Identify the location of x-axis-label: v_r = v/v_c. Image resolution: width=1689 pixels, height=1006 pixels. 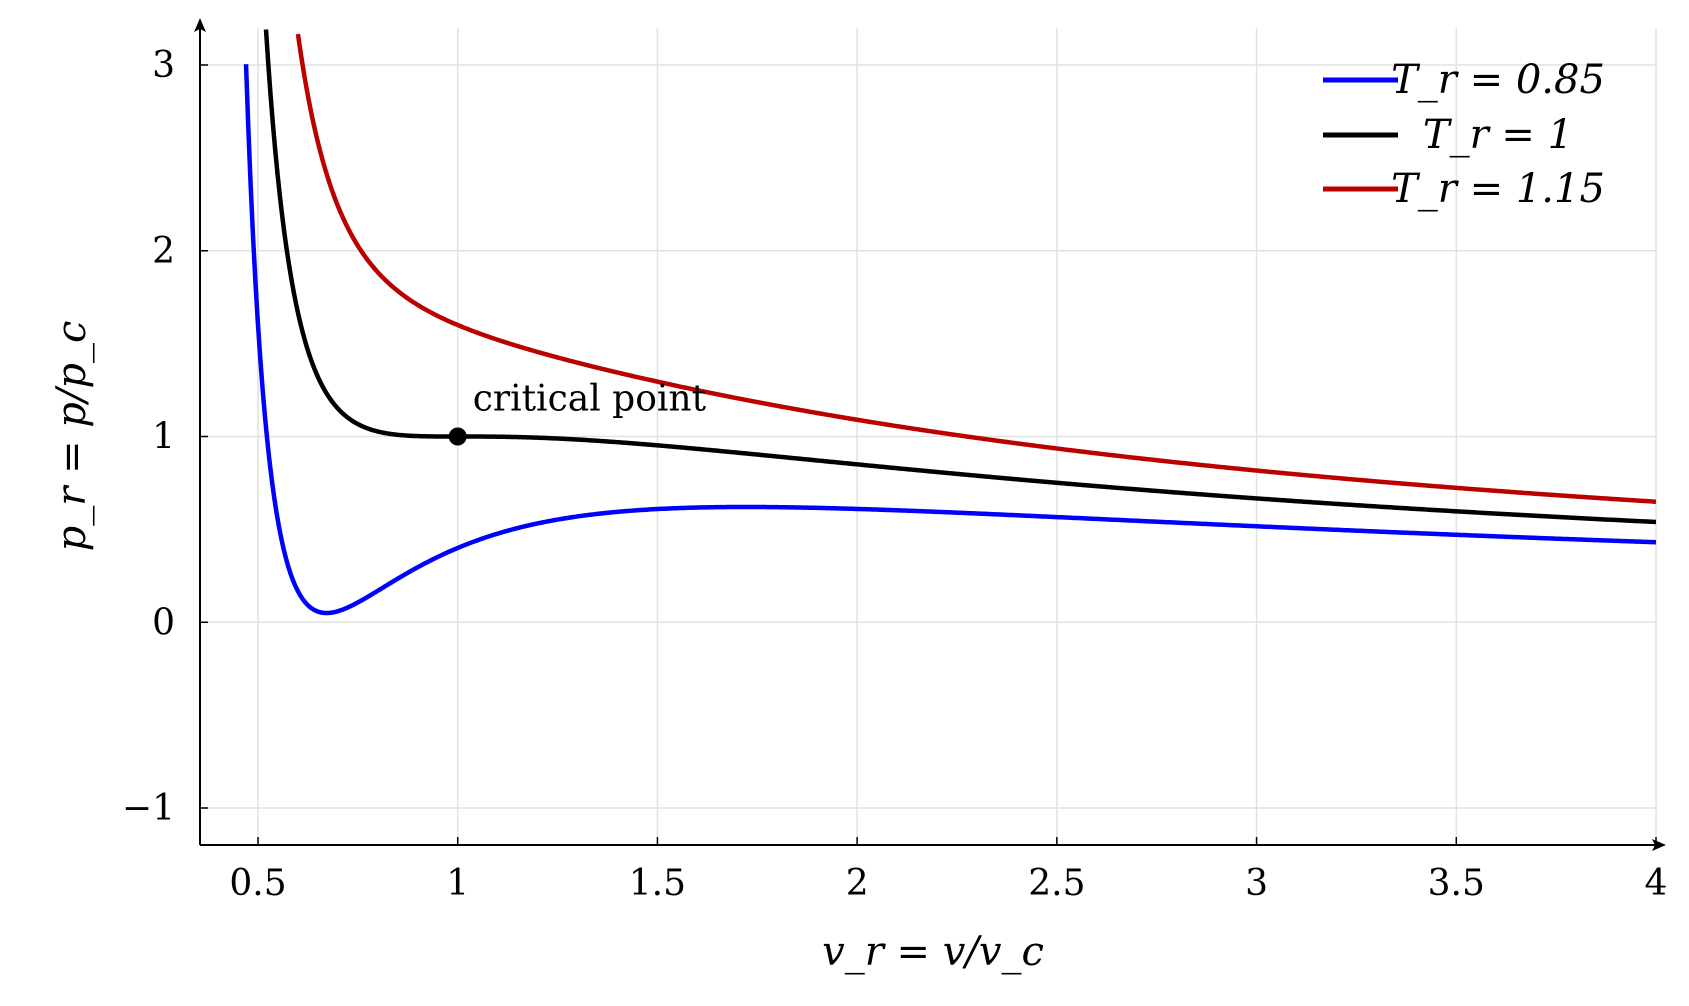
(933, 952).